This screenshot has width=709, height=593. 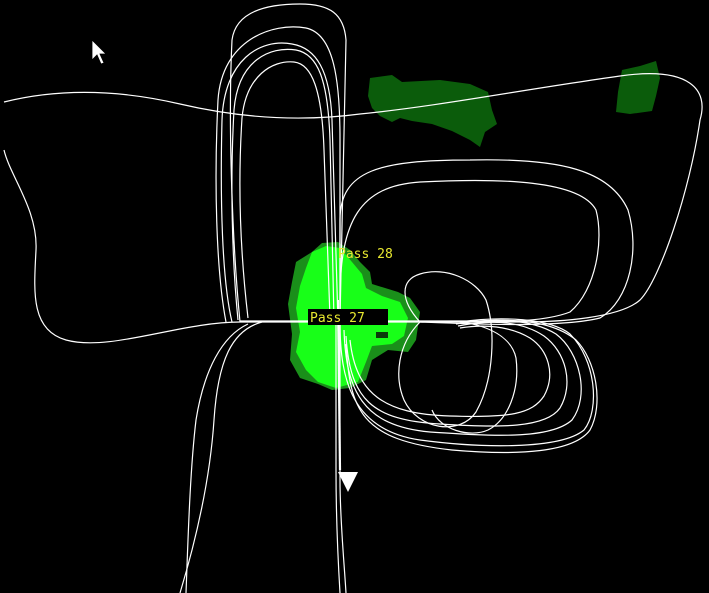 I want to click on track-loop-c, so click(x=283, y=184).